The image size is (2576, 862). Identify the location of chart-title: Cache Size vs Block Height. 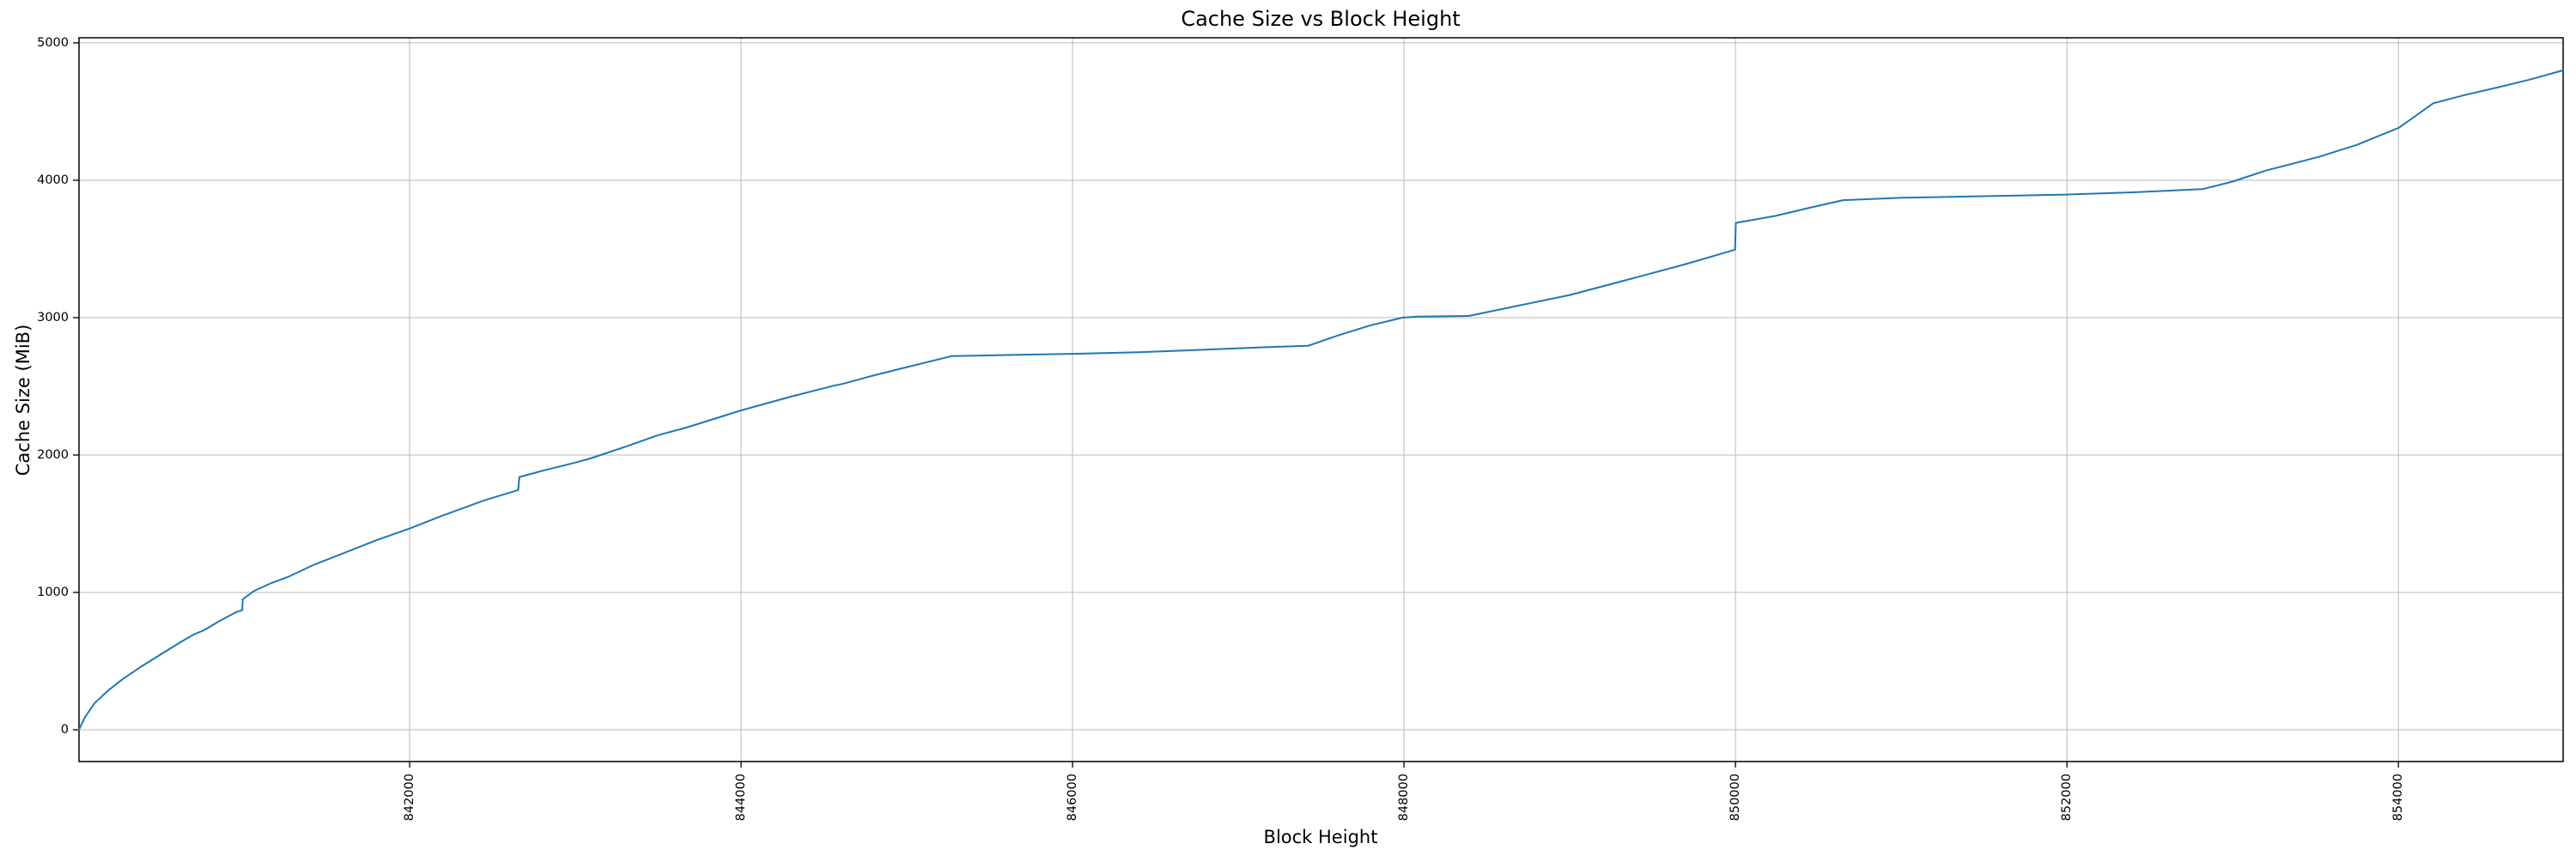
(1320, 19).